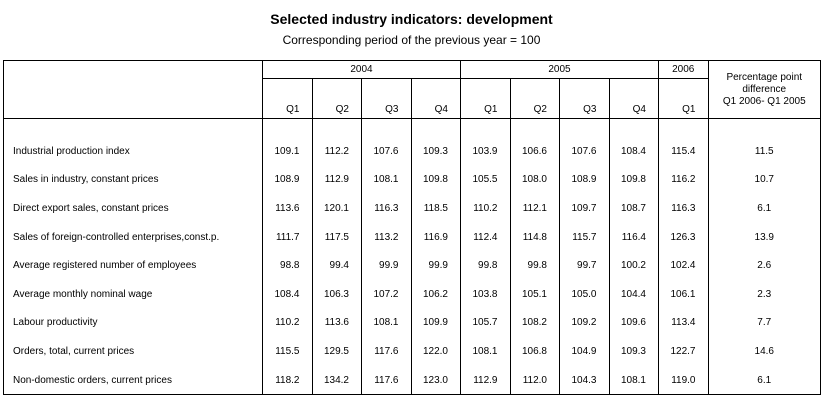 This screenshot has height=410, width=823. What do you see at coordinates (633, 208) in the screenshot?
I see `value-cell: 108.7` at bounding box center [633, 208].